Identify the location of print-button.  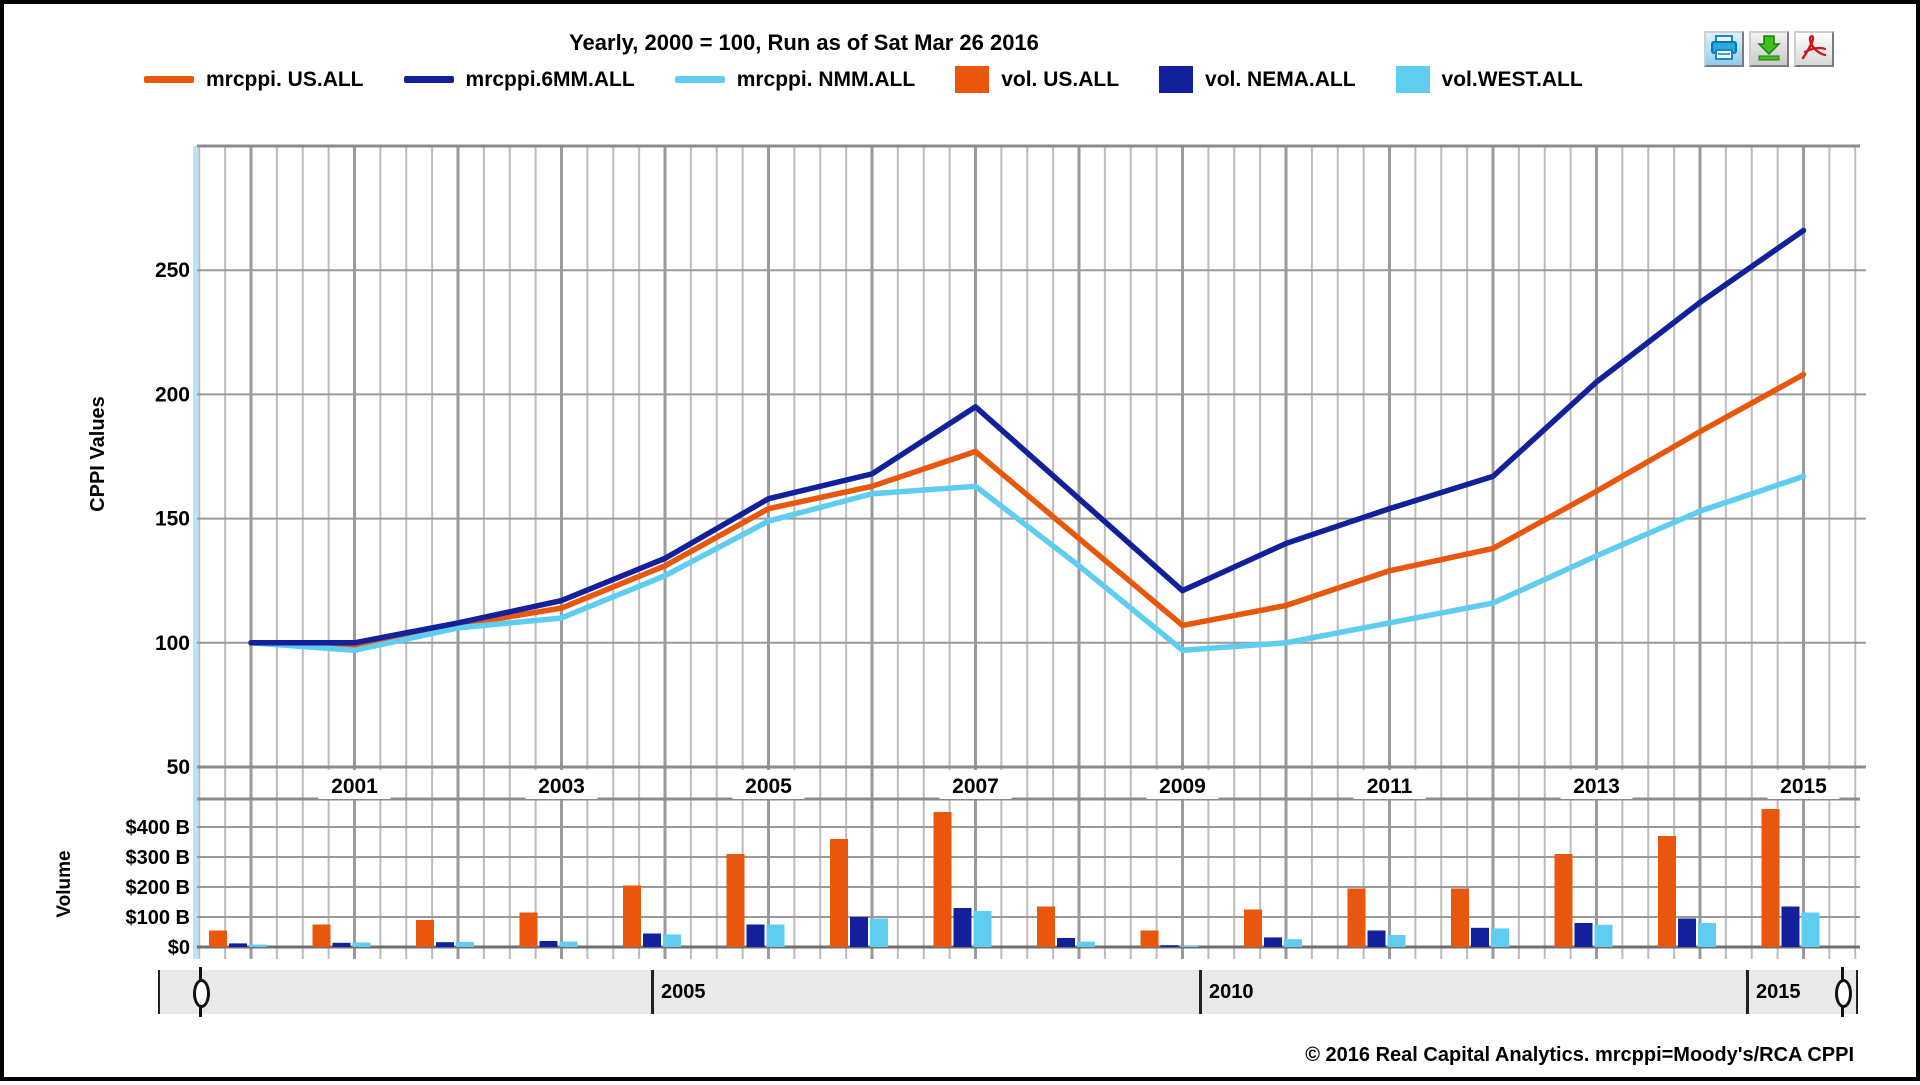
(1724, 49).